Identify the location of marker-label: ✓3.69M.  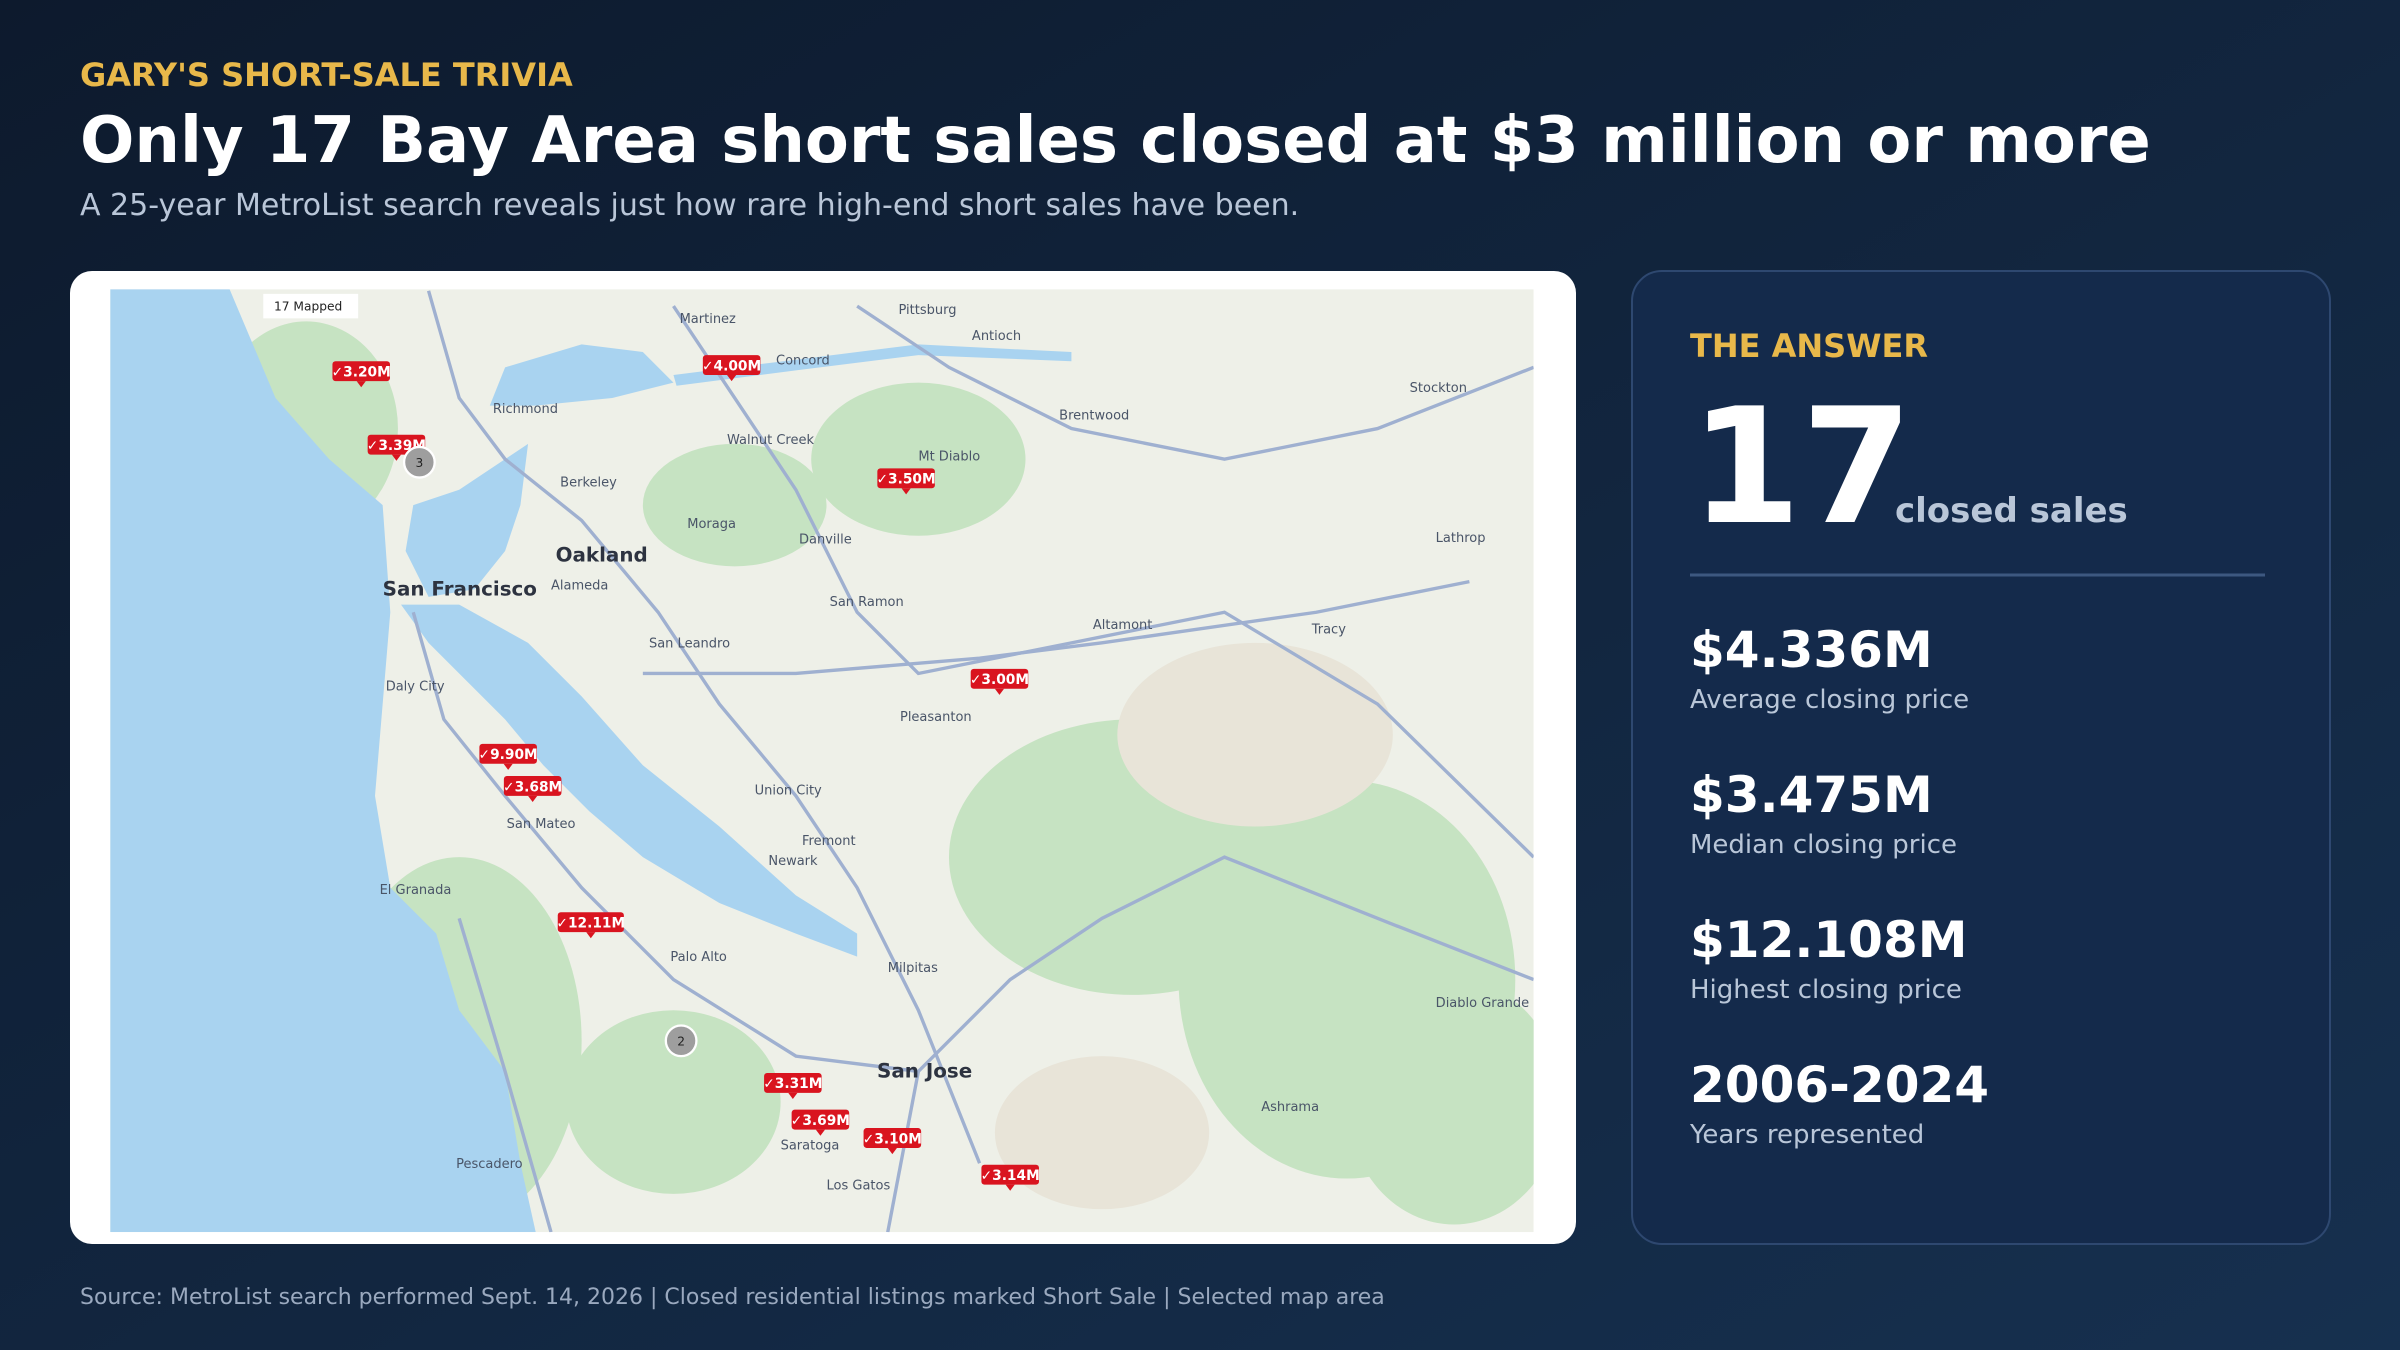
(820, 1121).